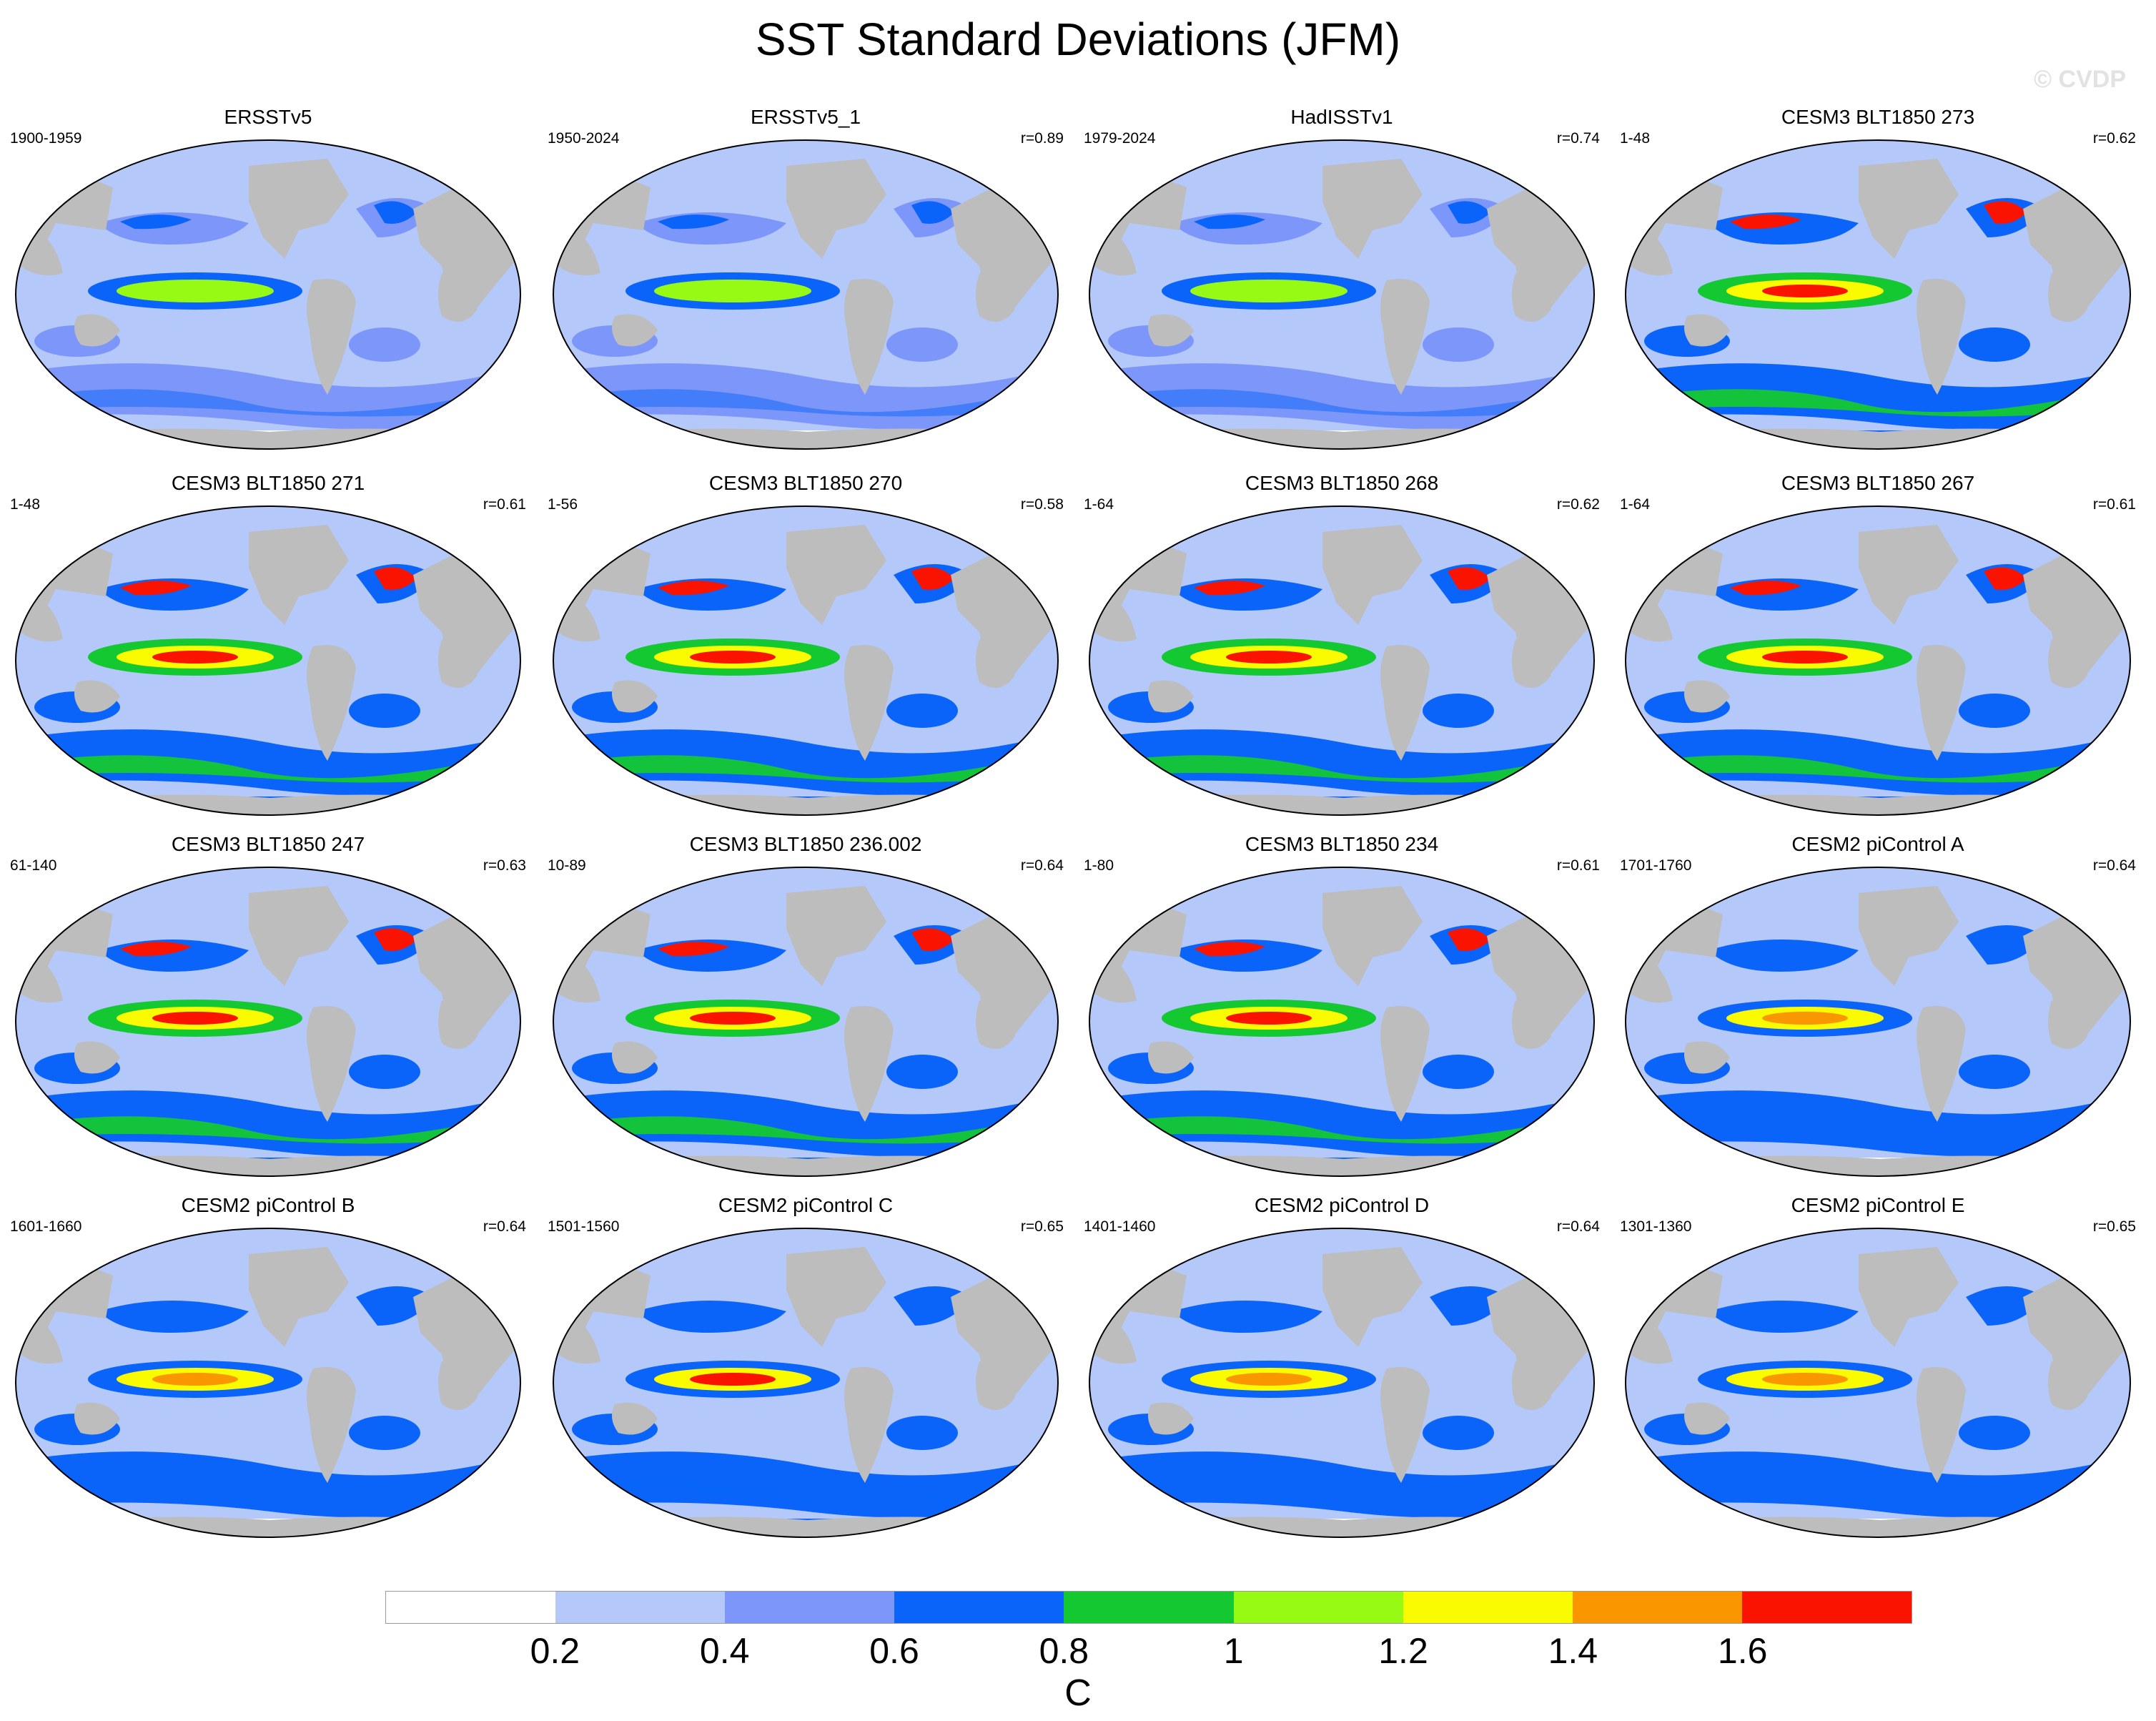 This screenshot has height=1721, width=2156. What do you see at coordinates (268, 844) in the screenshot?
I see `panel-title: CESM3 BLT1850 247` at bounding box center [268, 844].